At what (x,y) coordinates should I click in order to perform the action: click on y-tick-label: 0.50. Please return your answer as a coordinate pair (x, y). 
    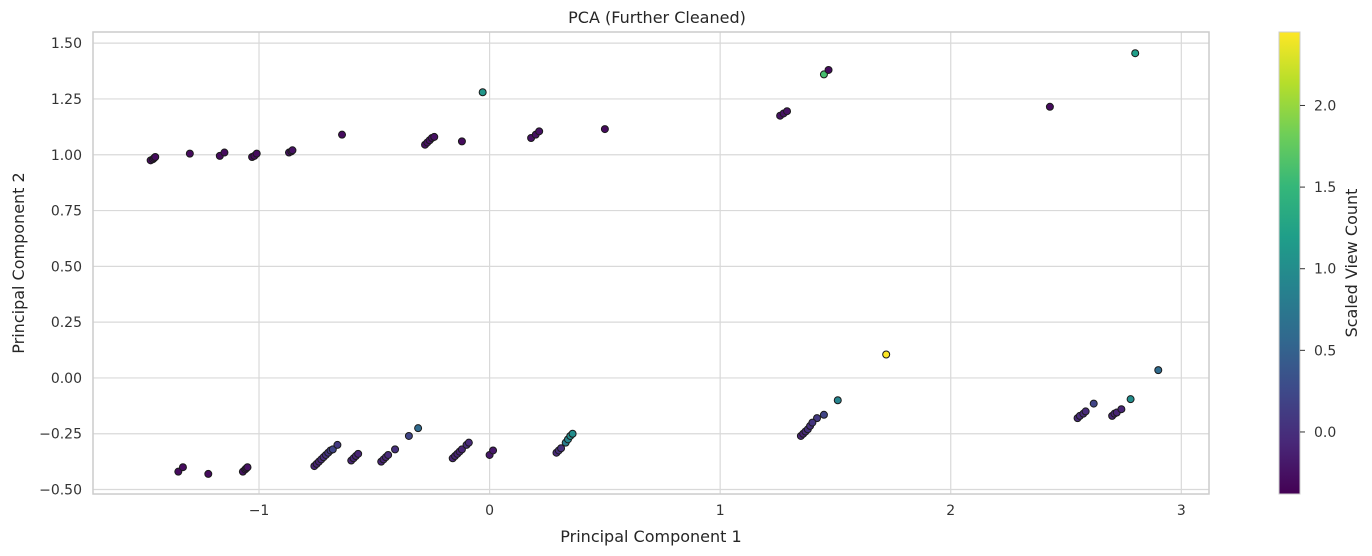
    Looking at the image, I should click on (66, 267).